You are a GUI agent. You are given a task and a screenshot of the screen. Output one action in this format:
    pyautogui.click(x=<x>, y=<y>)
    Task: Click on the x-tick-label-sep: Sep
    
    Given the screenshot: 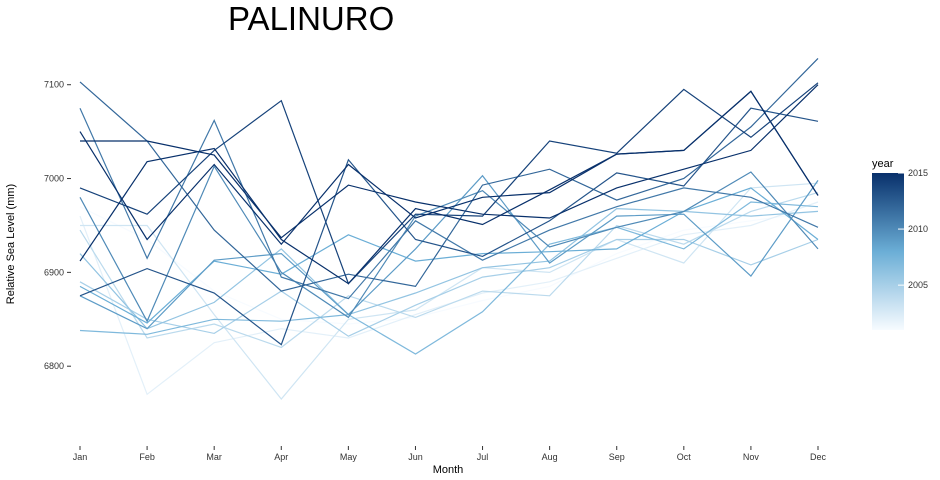 What is the action you would take?
    pyautogui.click(x=617, y=457)
    